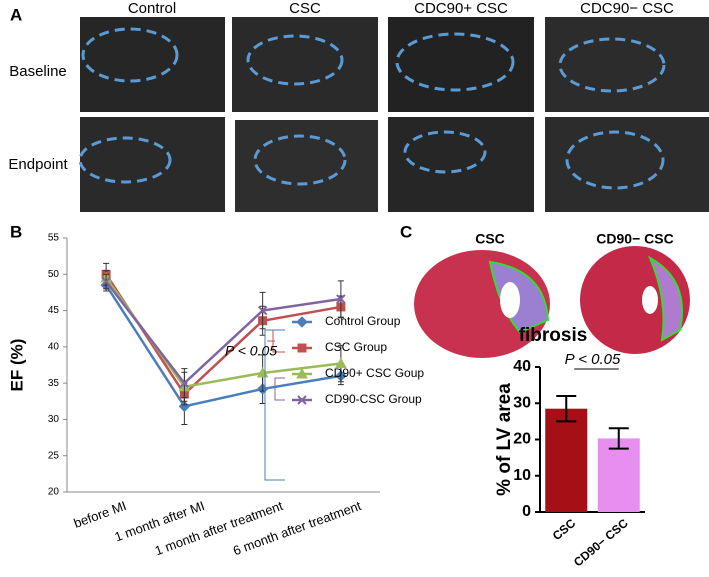  What do you see at coordinates (634, 239) in the screenshot?
I see `image-label: CD90− CSC` at bounding box center [634, 239].